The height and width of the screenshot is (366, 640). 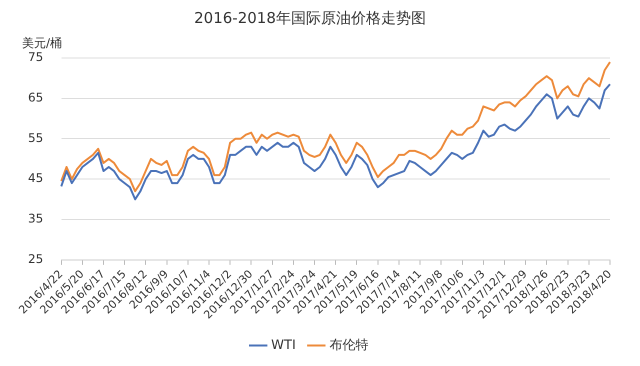 What do you see at coordinates (310, 17) in the screenshot?
I see `chart-title: 2016-2018年国际原油价格走势图` at bounding box center [310, 17].